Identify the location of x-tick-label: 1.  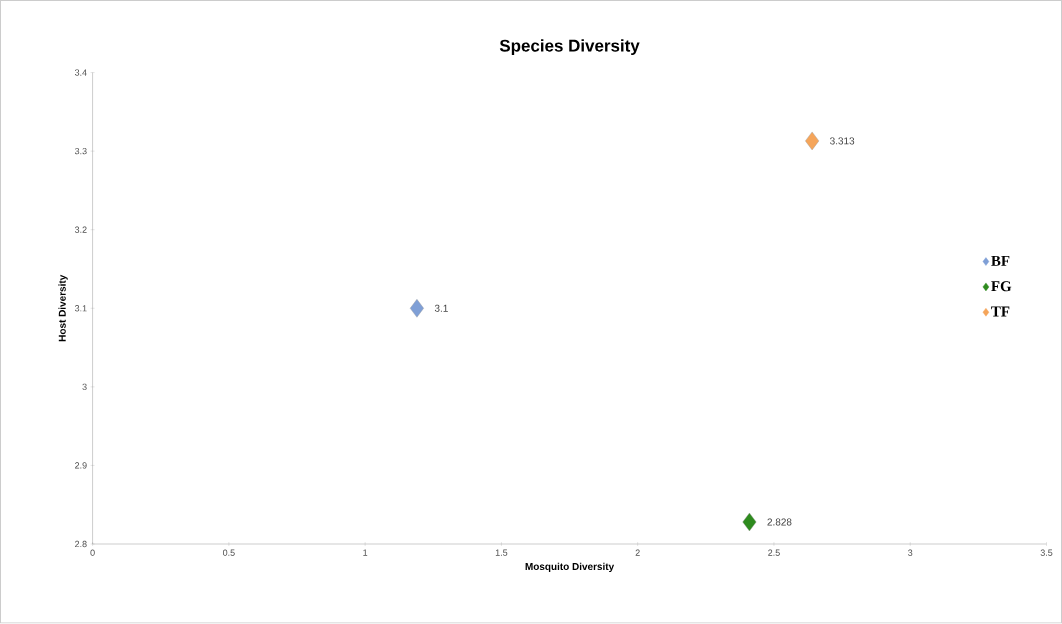
(365, 552).